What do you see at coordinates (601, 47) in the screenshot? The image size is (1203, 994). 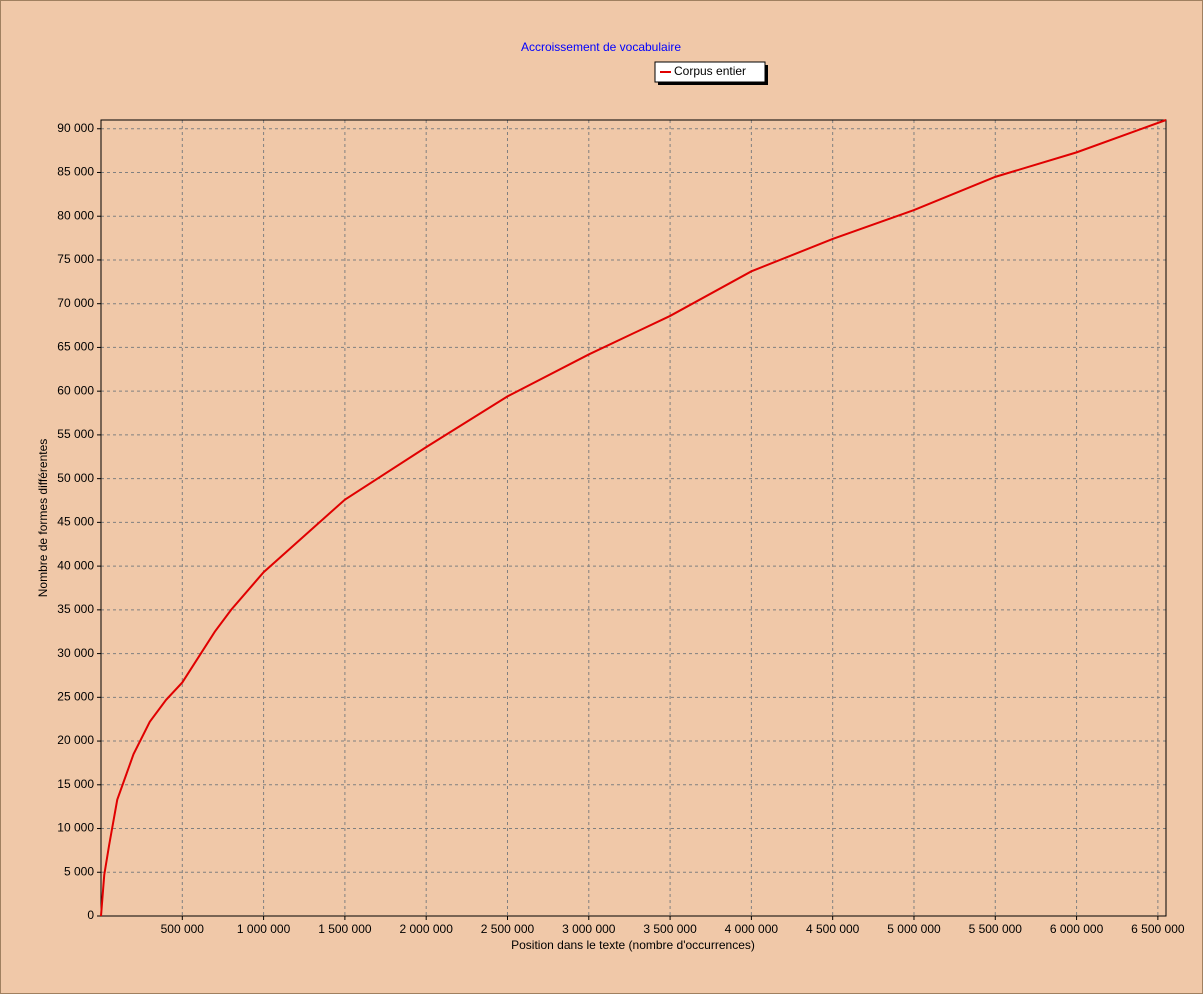 I see `chart-title: Accroissement de vocabulaire` at bounding box center [601, 47].